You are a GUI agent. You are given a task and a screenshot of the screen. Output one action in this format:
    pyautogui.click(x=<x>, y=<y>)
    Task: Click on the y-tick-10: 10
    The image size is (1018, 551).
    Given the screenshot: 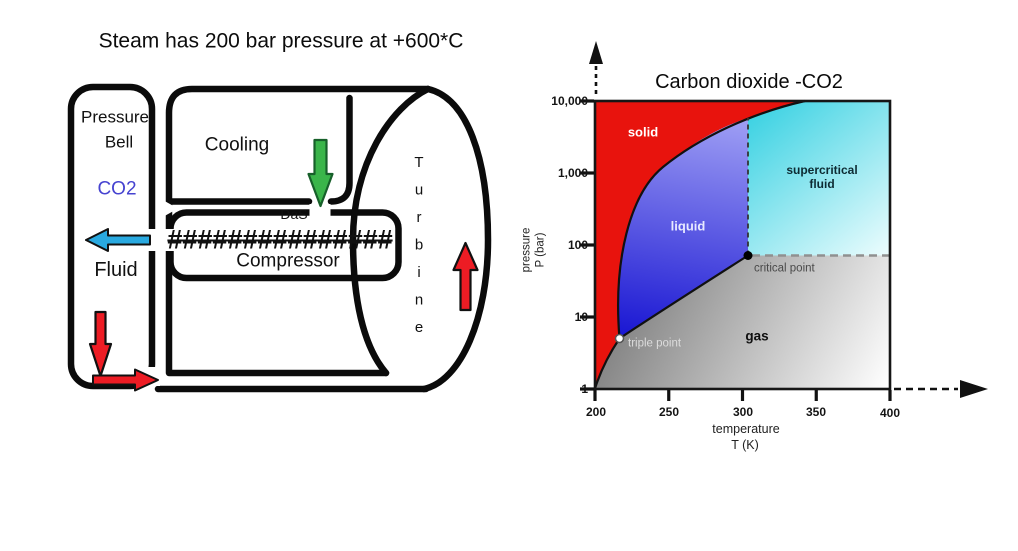 What is the action you would take?
    pyautogui.click(x=581, y=317)
    